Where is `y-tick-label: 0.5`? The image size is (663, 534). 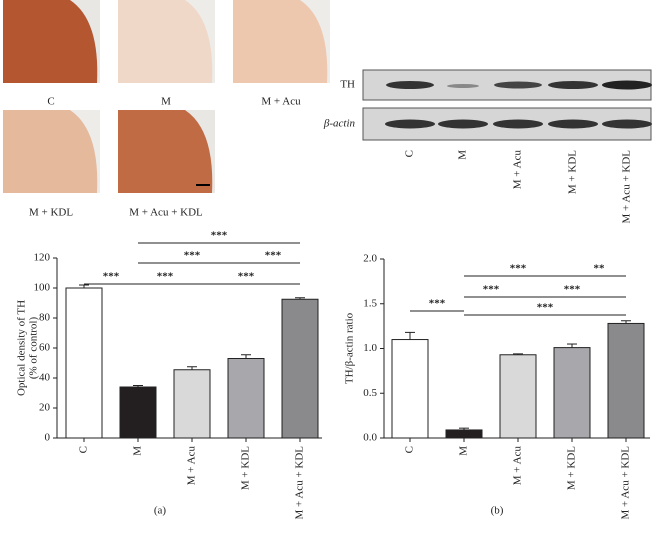 y-tick-label: 0.5 is located at coordinates (370, 393).